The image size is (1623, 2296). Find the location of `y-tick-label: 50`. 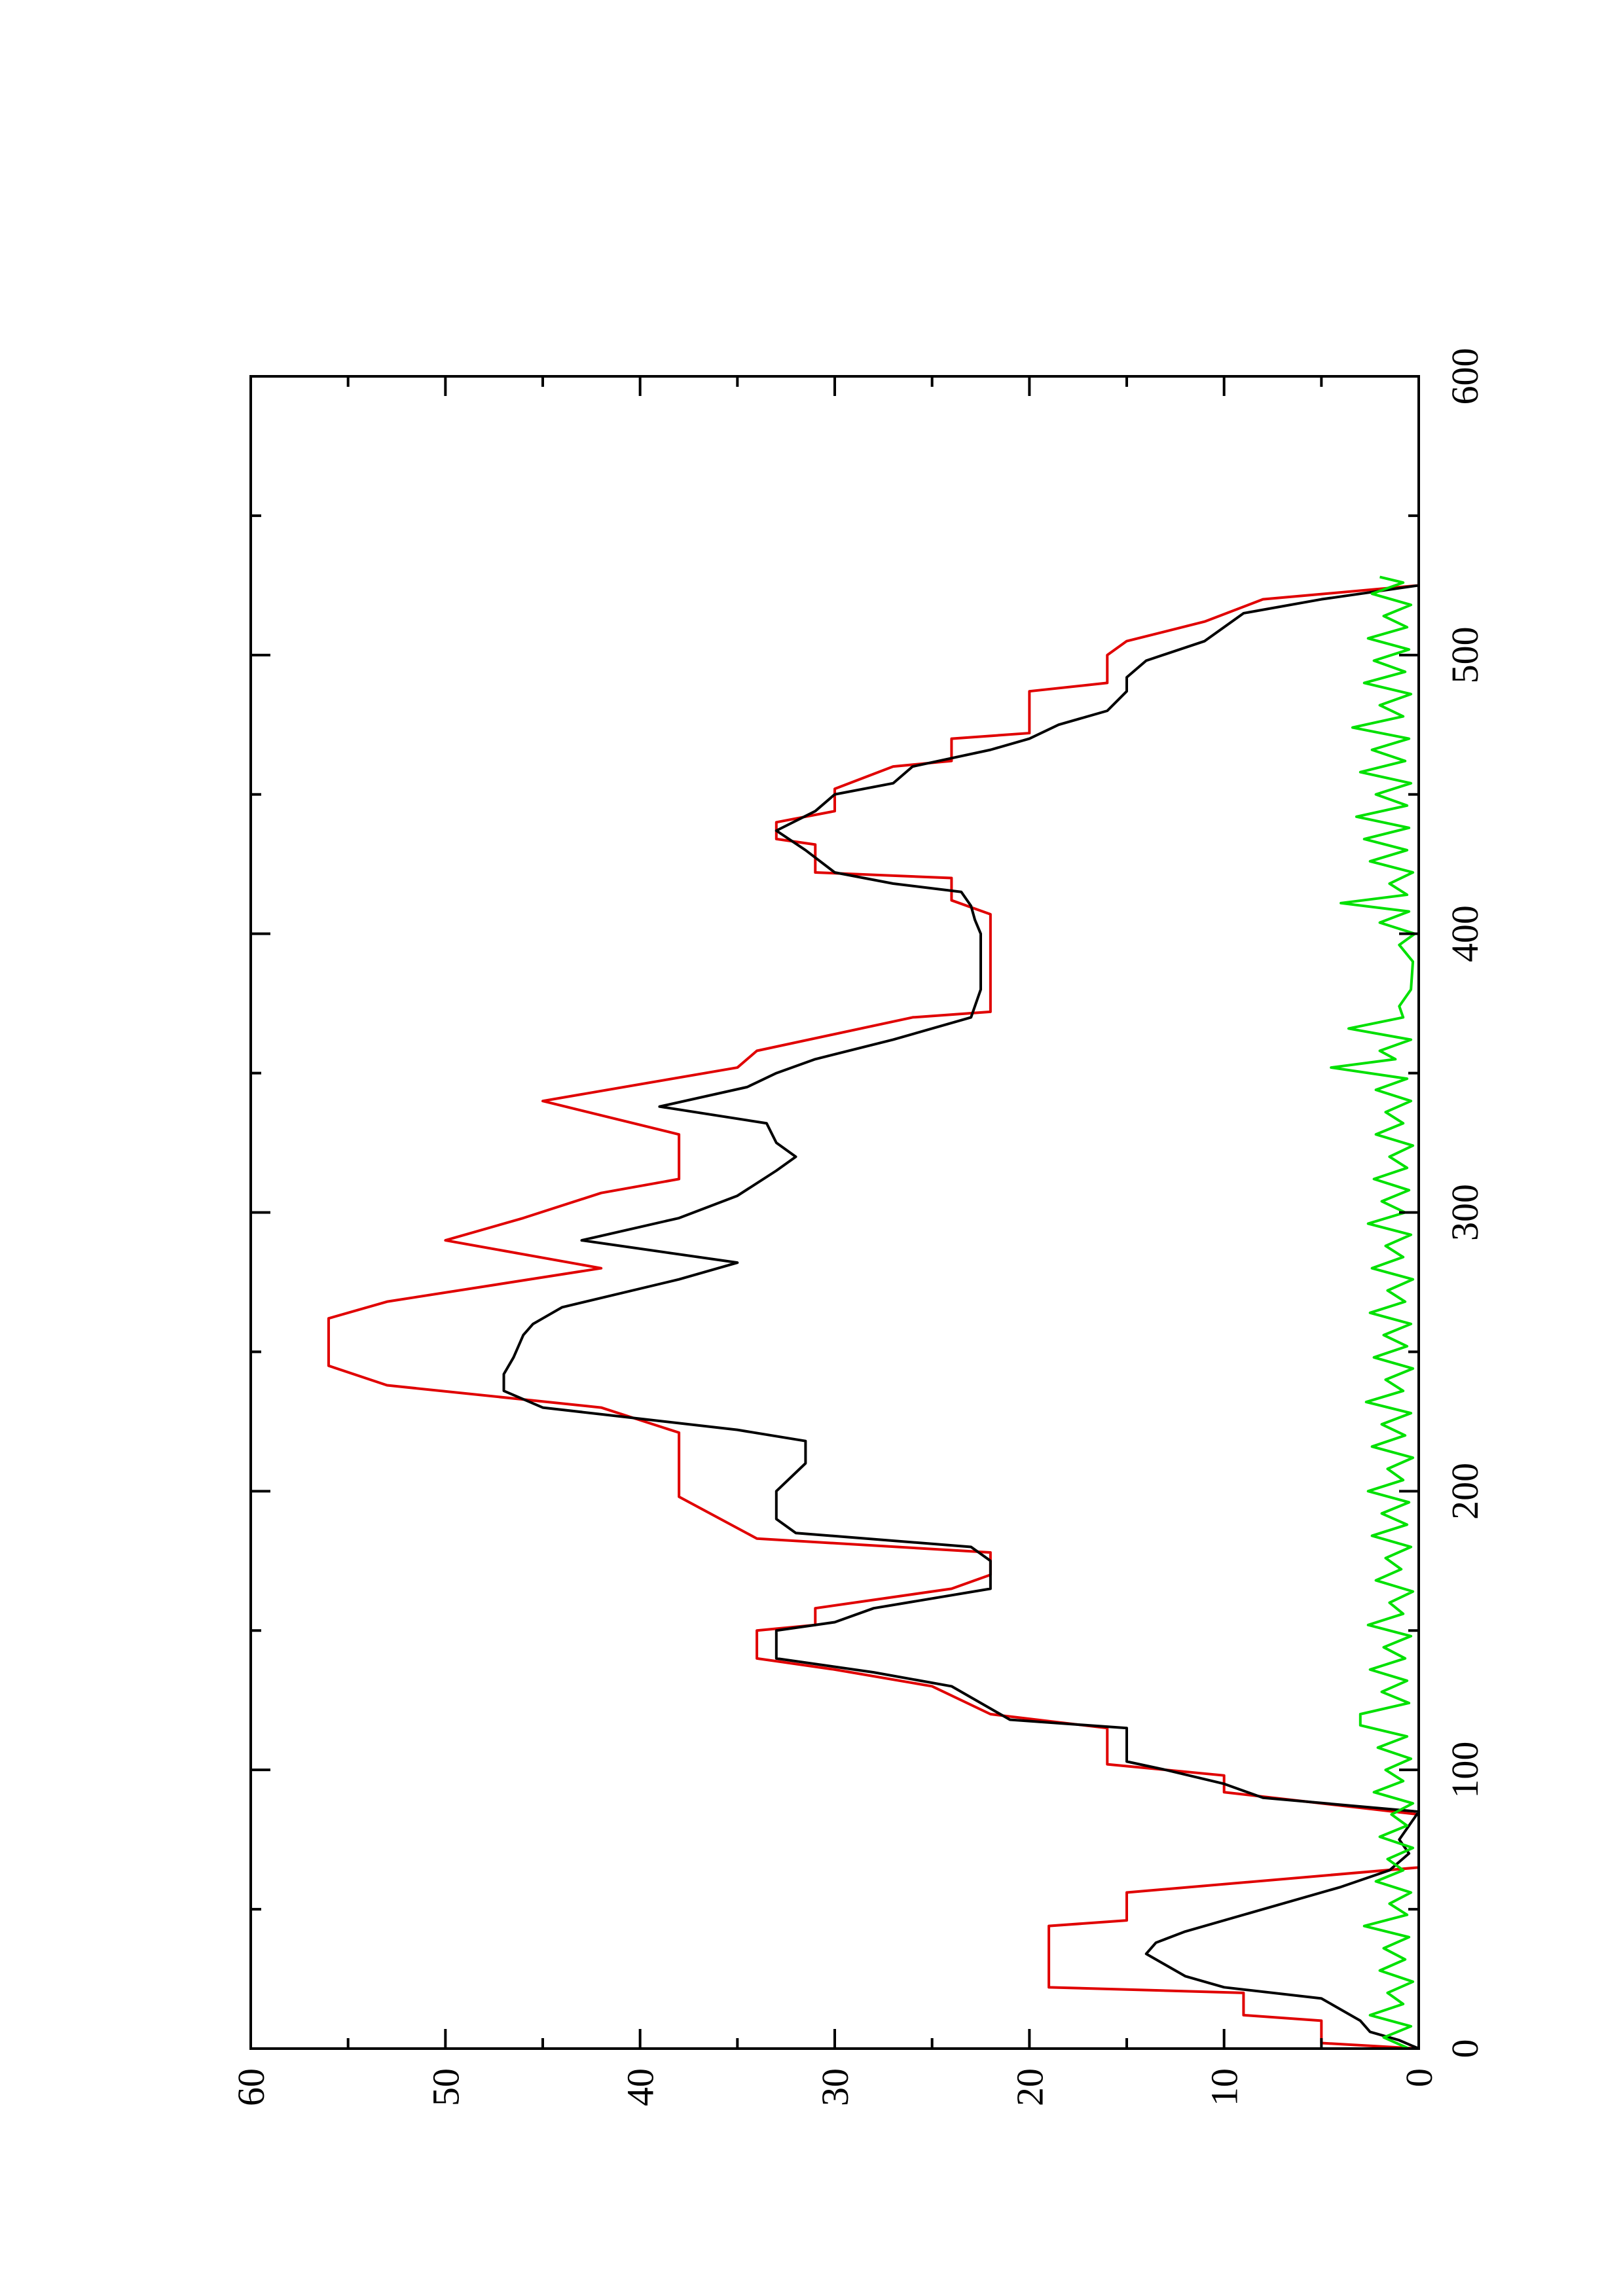

y-tick-label: 50 is located at coordinates (445, 2087).